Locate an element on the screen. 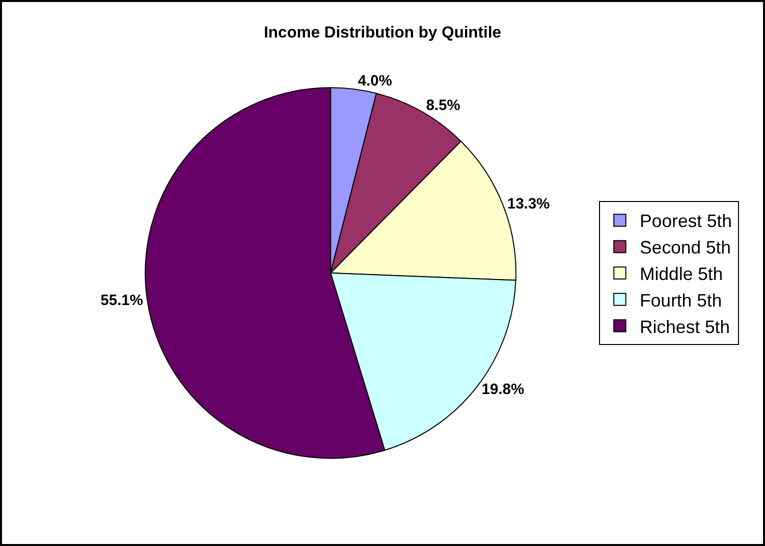 This screenshot has width=765, height=546. data-label: 8.5% is located at coordinates (443, 105).